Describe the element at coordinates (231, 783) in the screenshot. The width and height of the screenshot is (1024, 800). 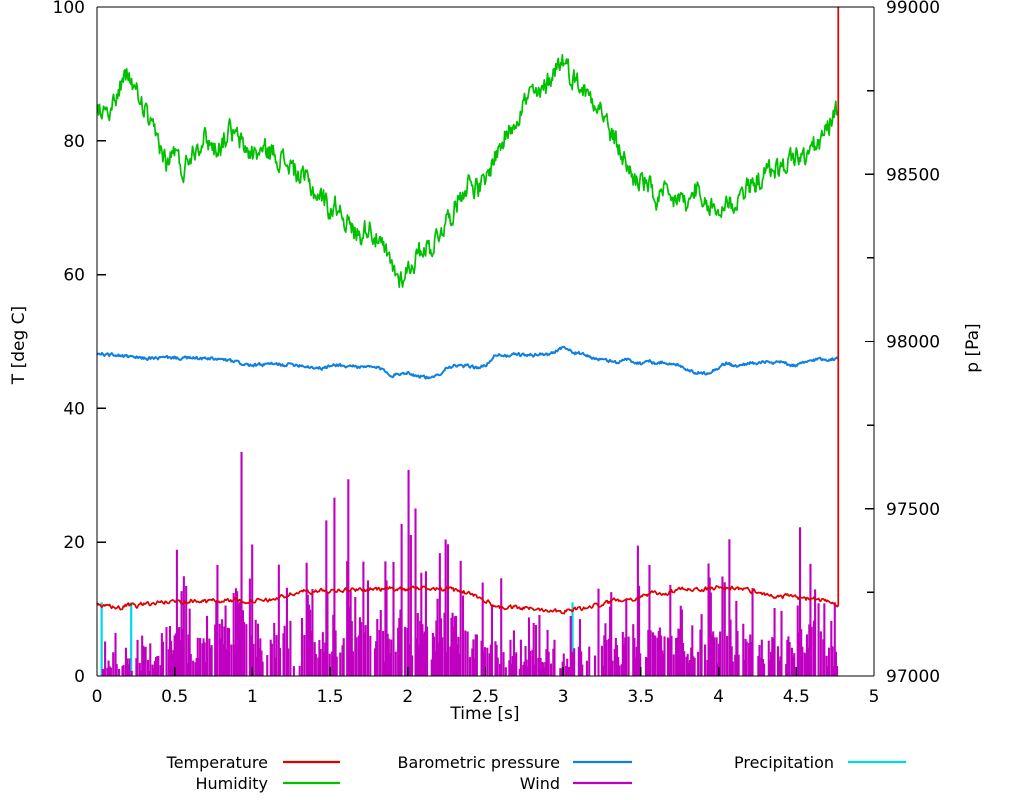
I see `legend-label-humidity: Humidity` at that location.